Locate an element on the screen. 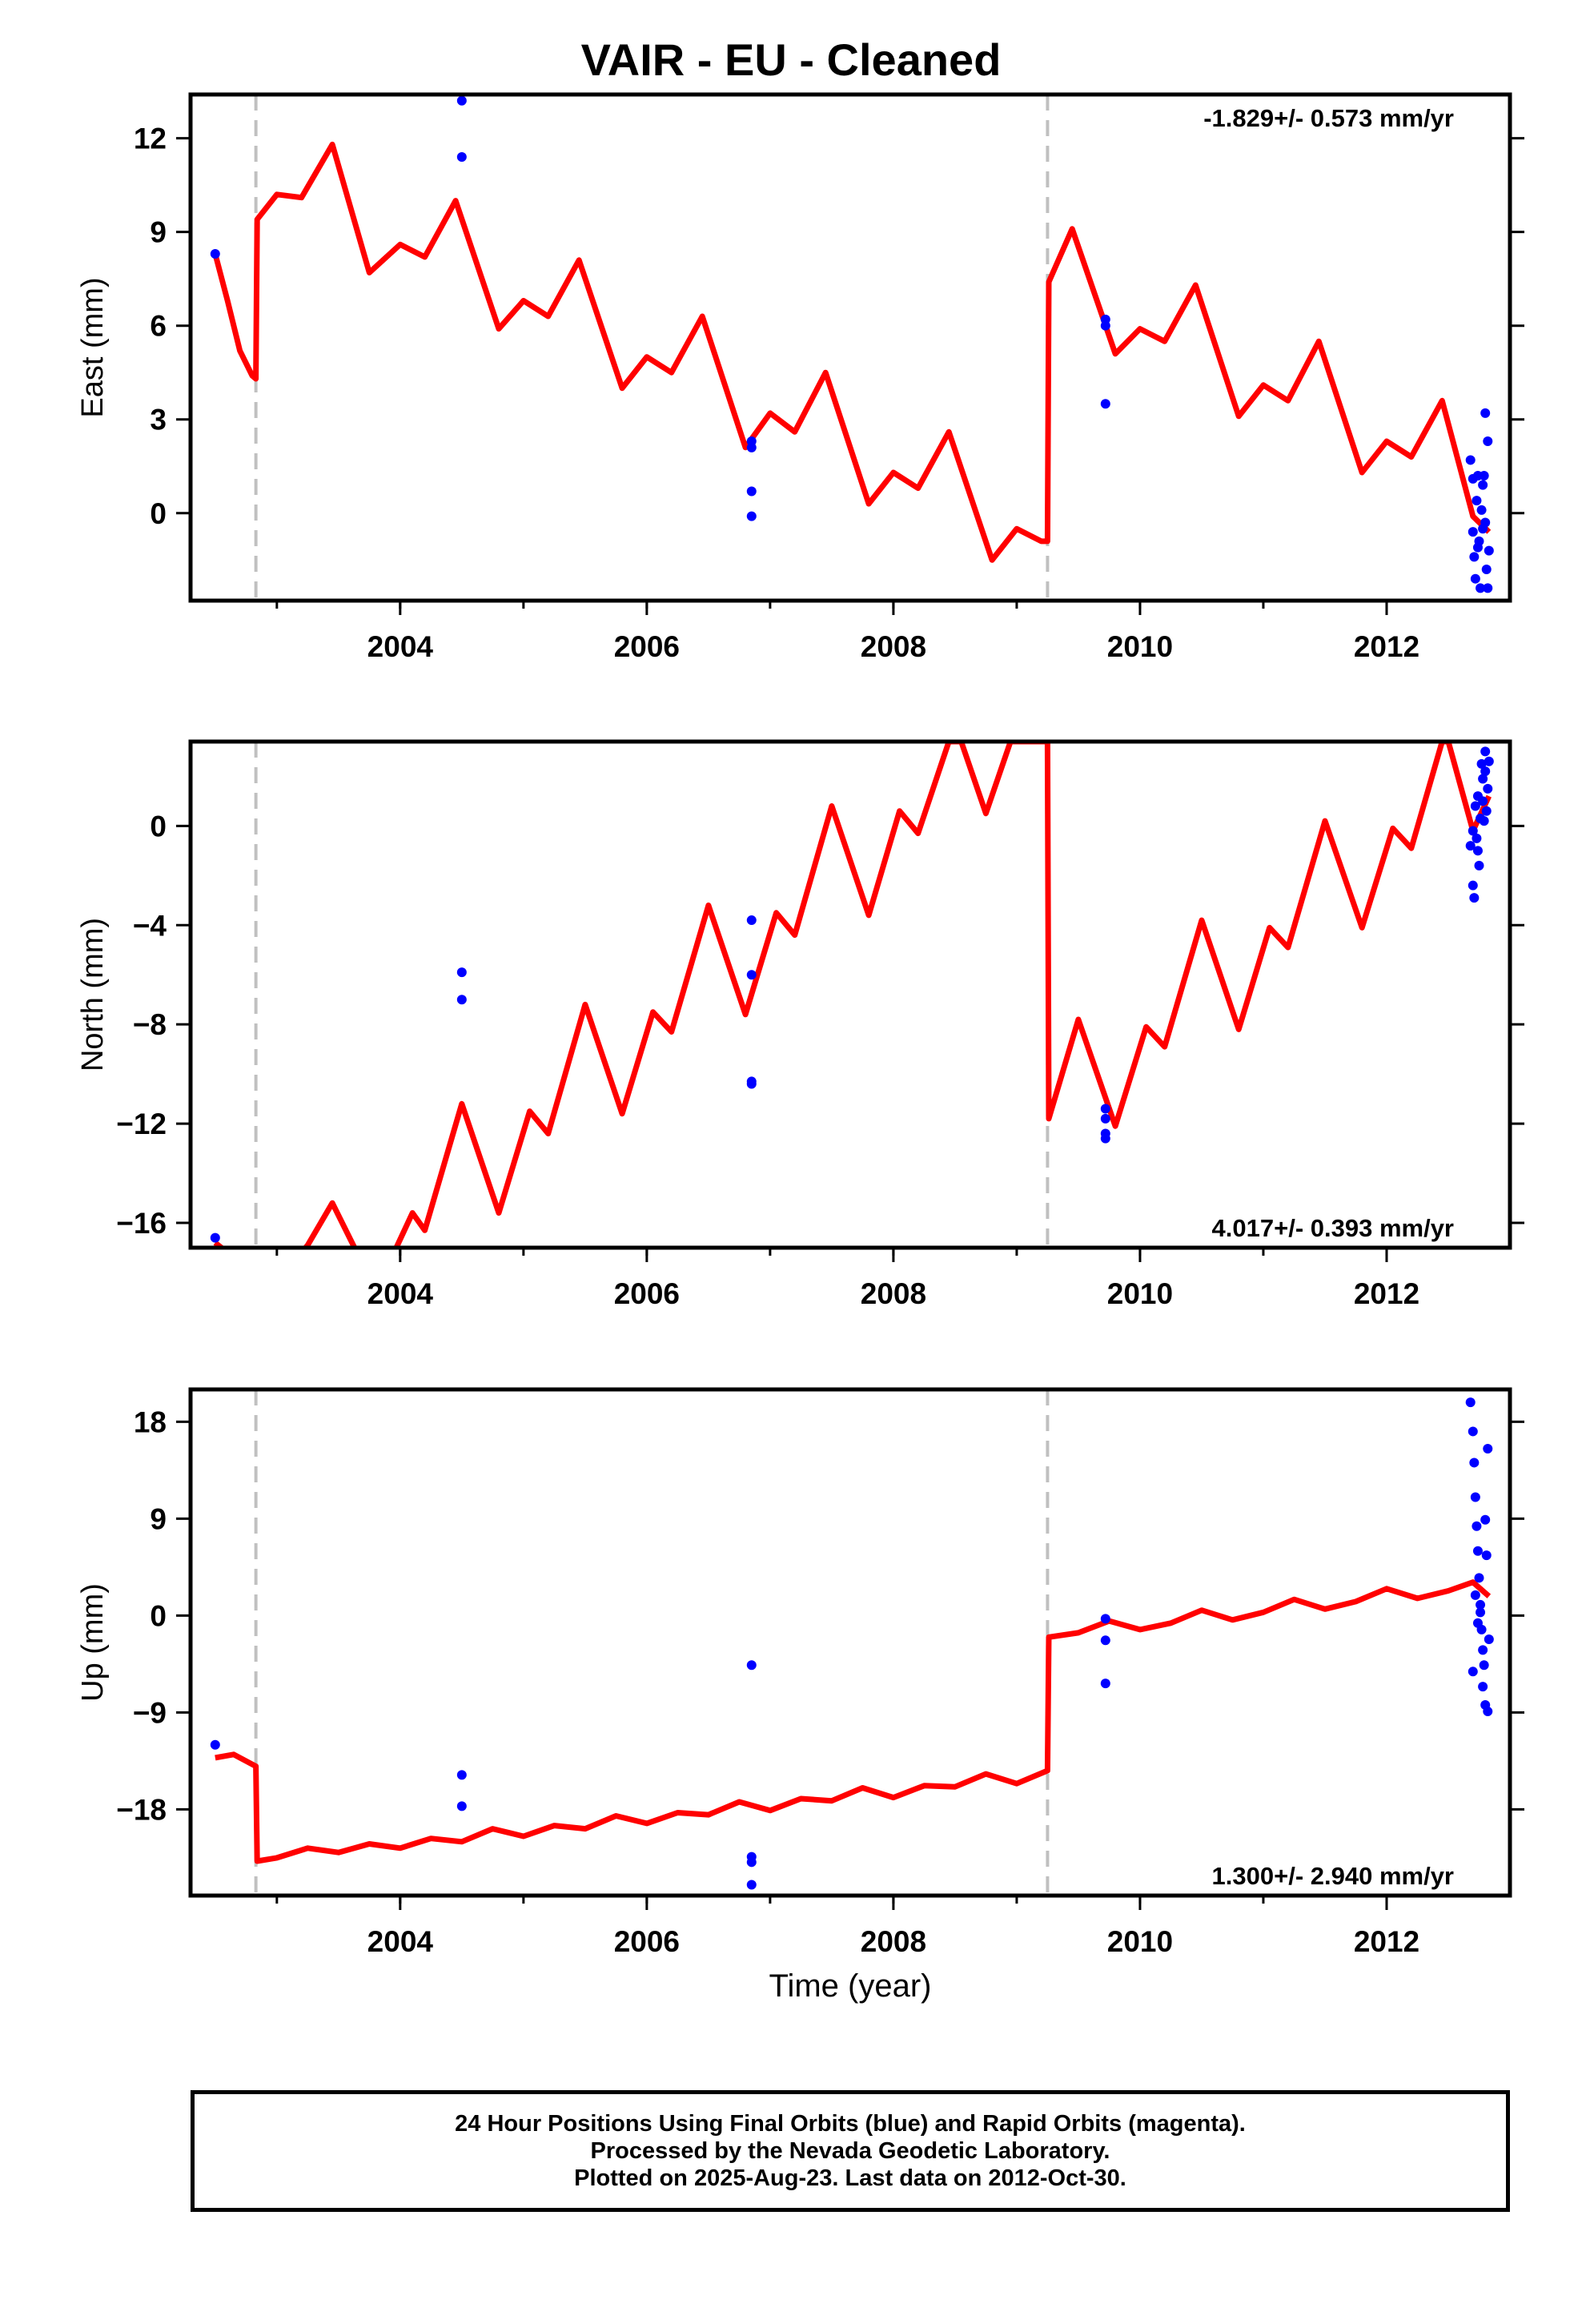 This screenshot has width=1582, height=2324. x-axis-label: Time (year) is located at coordinates (850, 1986).